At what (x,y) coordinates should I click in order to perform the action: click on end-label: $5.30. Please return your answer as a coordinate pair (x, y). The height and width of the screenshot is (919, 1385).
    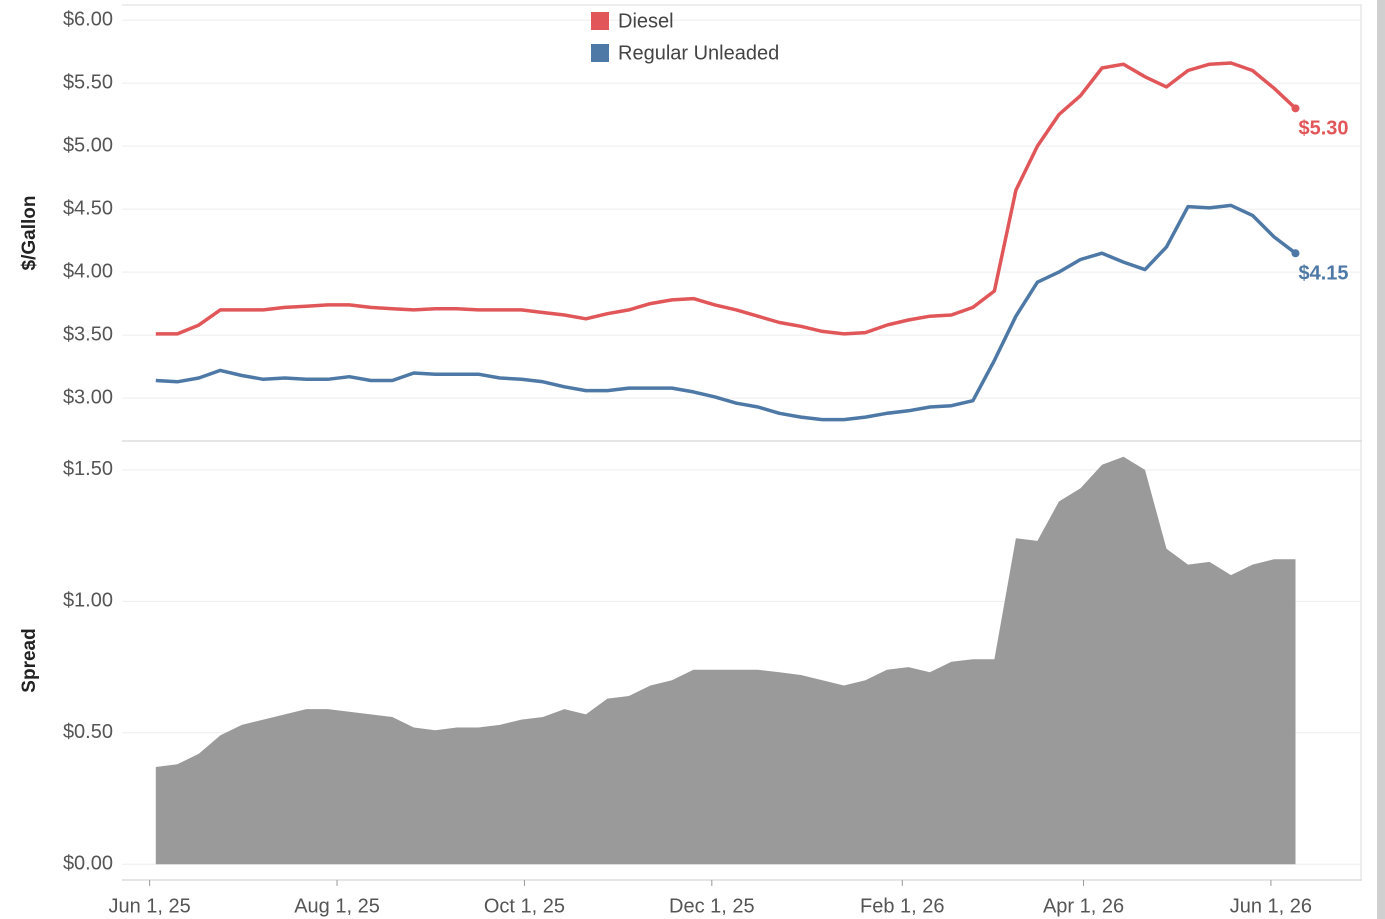
    Looking at the image, I should click on (1323, 129).